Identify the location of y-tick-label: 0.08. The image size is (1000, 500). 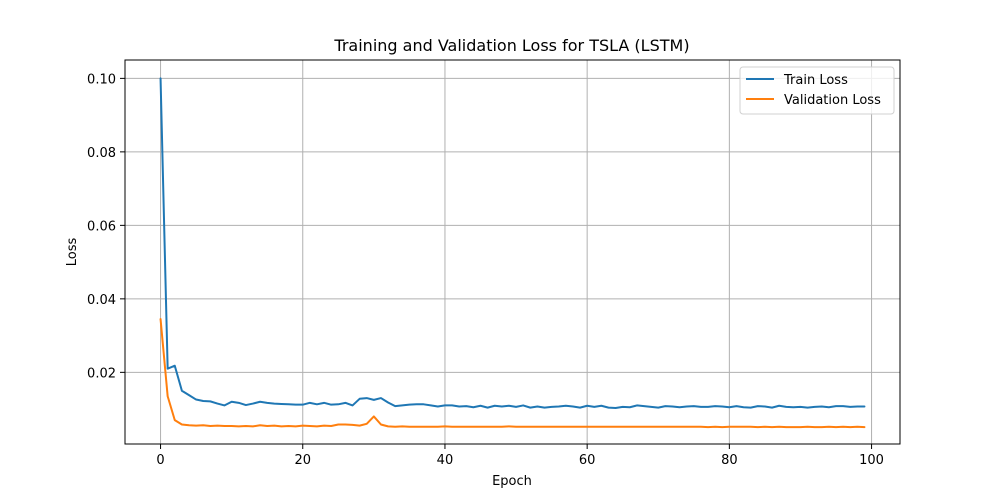
(101, 153).